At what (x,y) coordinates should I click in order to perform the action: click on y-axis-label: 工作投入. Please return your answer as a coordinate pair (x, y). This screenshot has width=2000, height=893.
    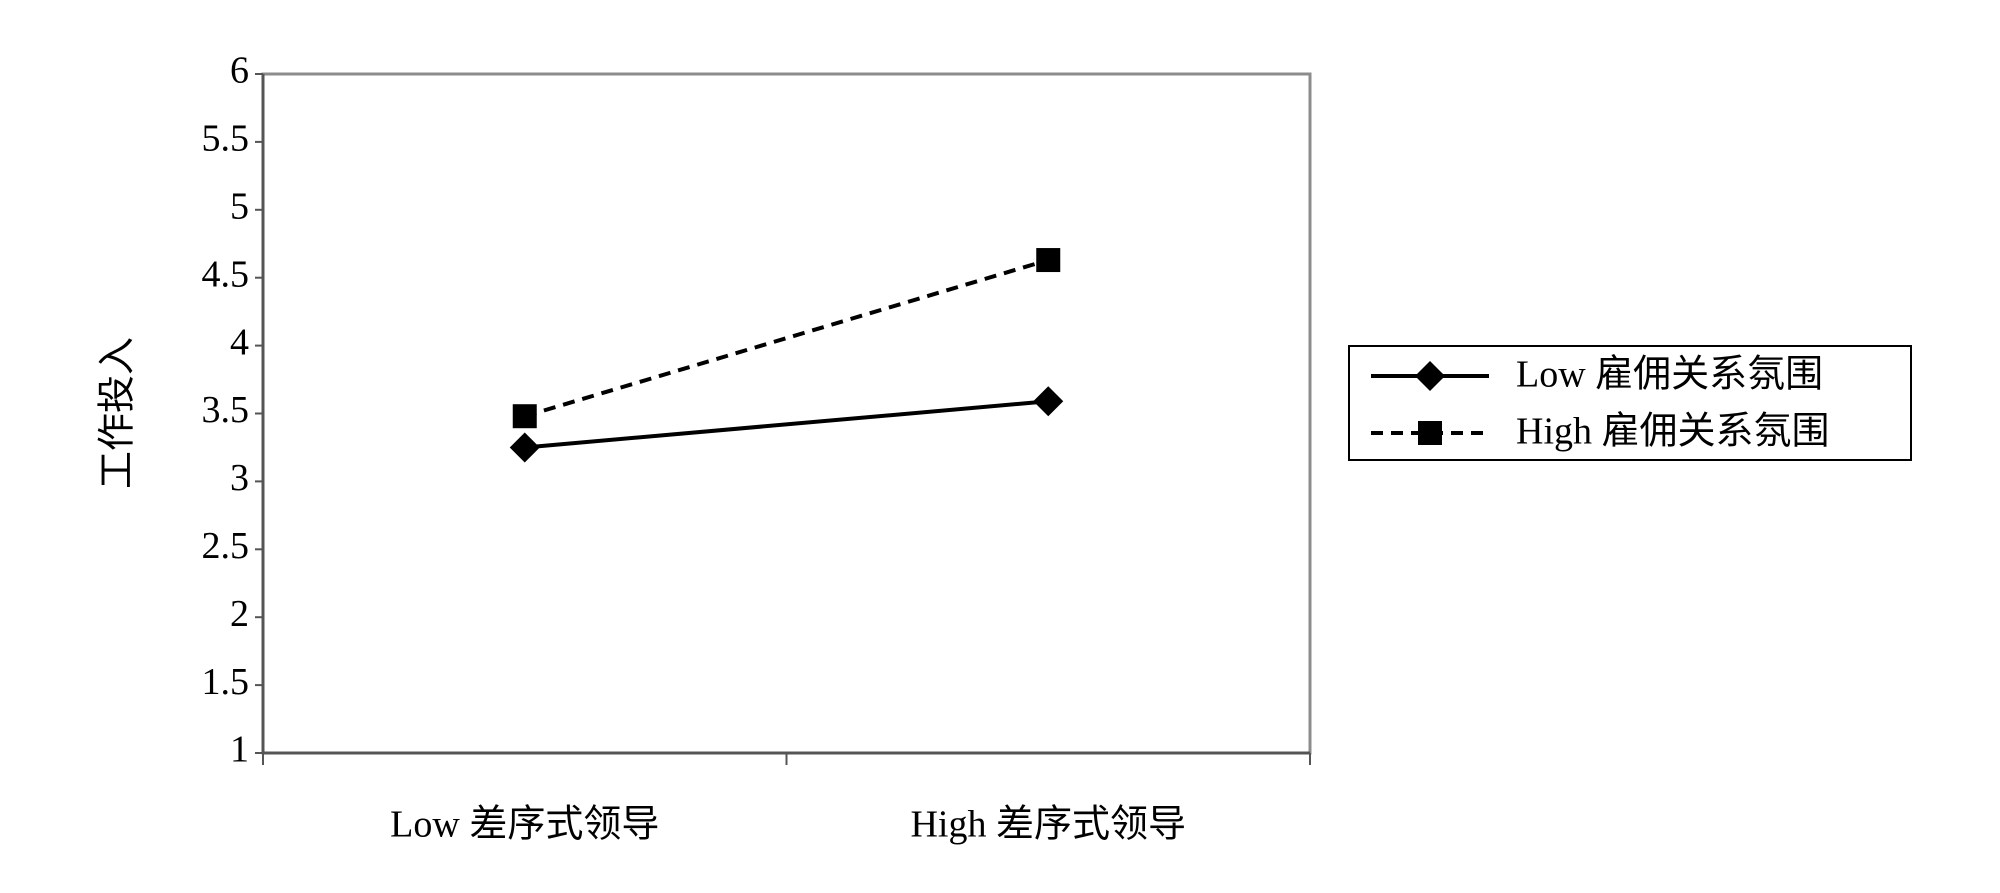
    Looking at the image, I should click on (118, 413).